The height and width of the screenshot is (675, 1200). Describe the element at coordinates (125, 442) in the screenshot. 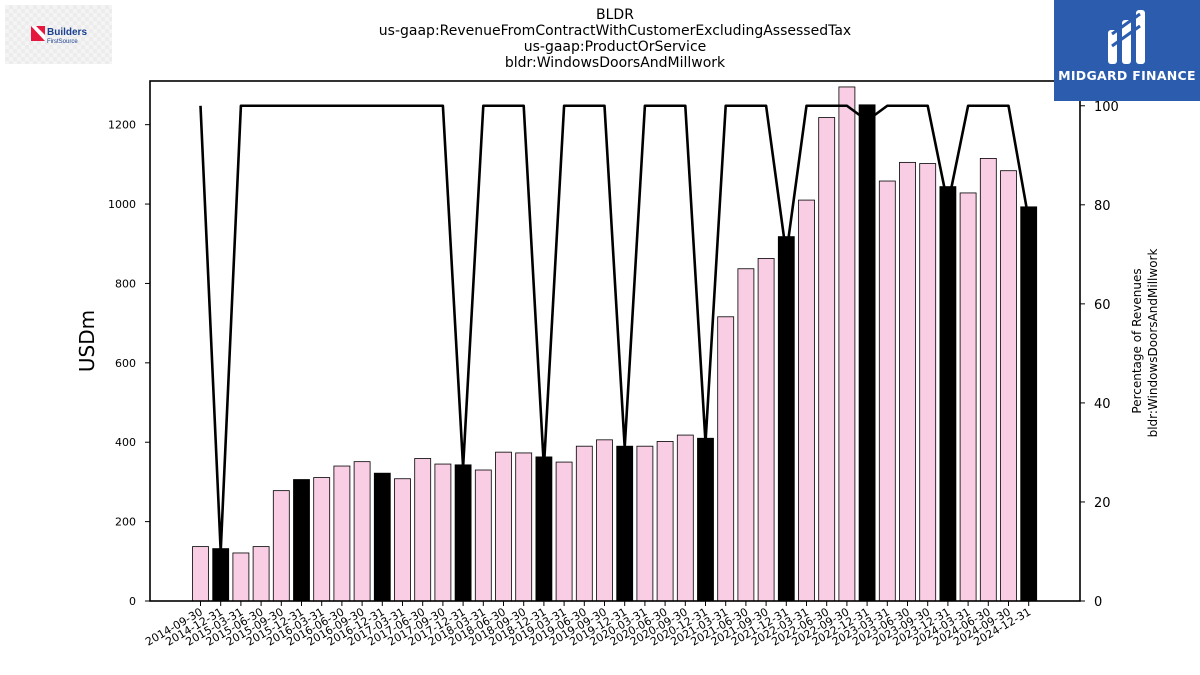

I see `y-tick-label-400: 400` at that location.